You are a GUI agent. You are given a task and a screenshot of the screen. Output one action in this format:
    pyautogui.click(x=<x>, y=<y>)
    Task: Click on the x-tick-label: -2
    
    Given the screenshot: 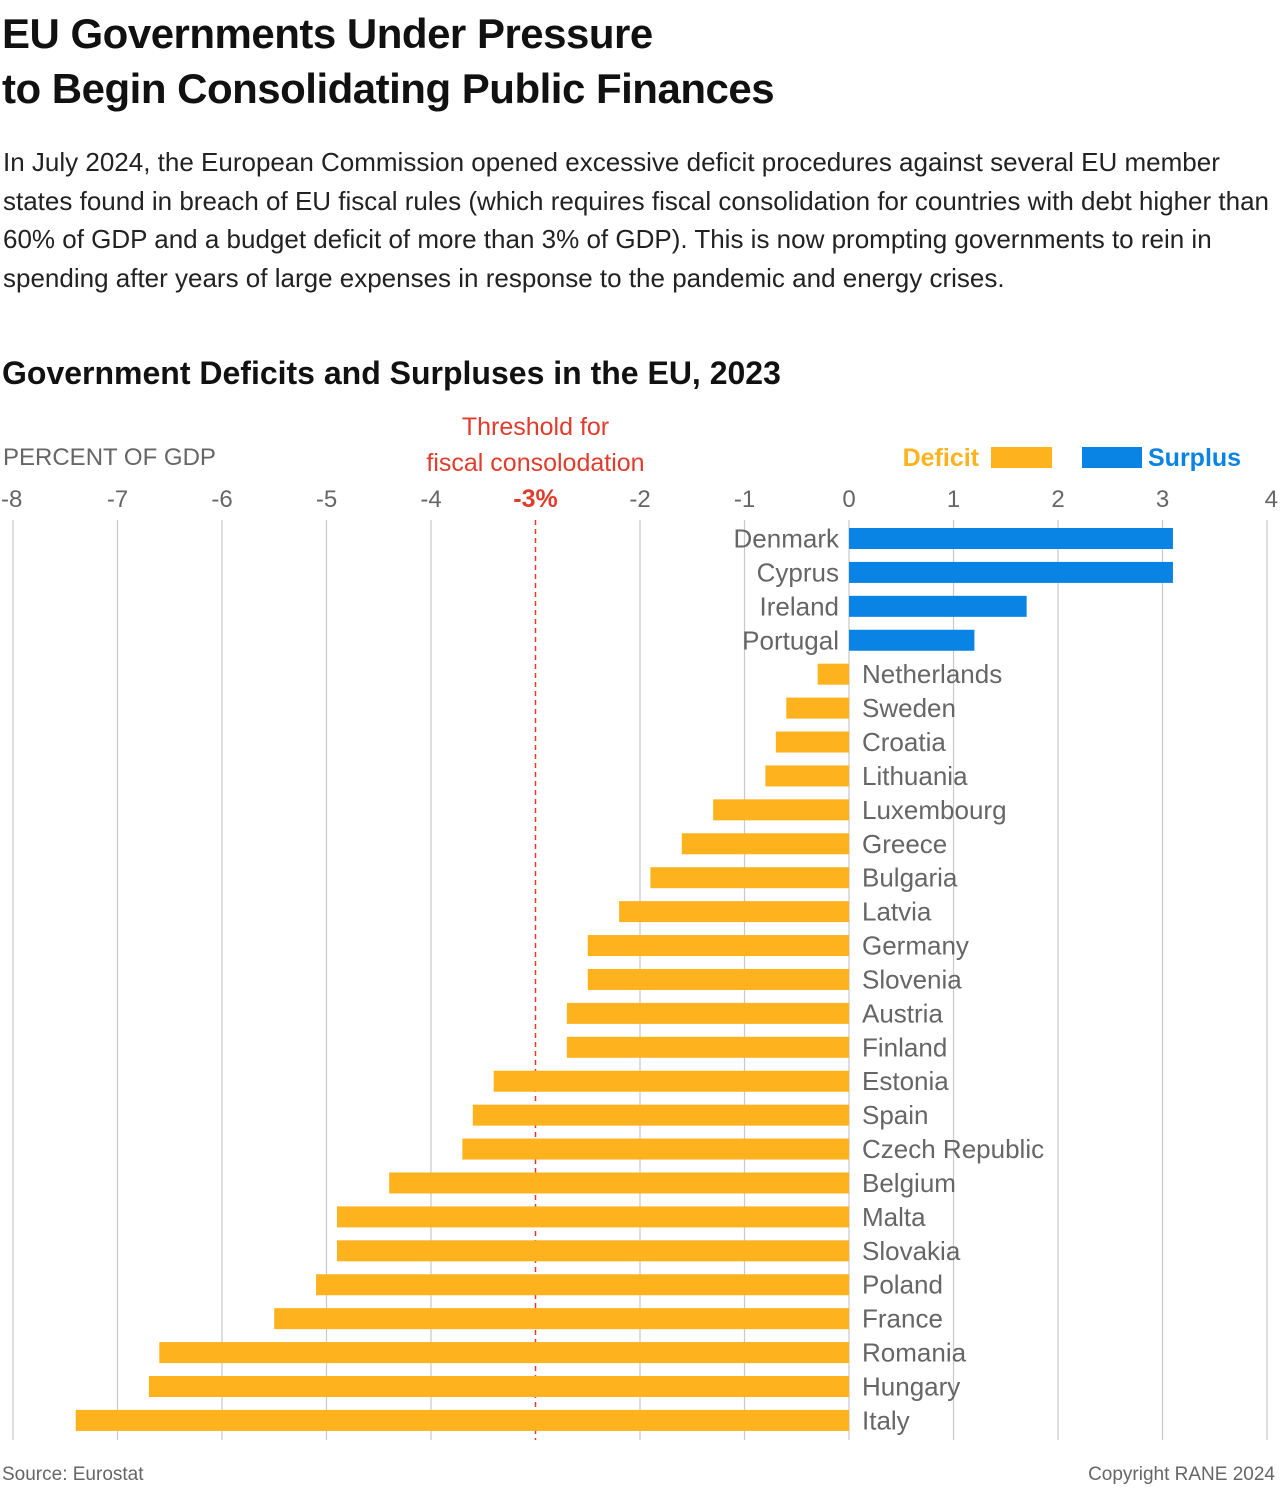 What is the action you would take?
    pyautogui.click(x=639, y=499)
    